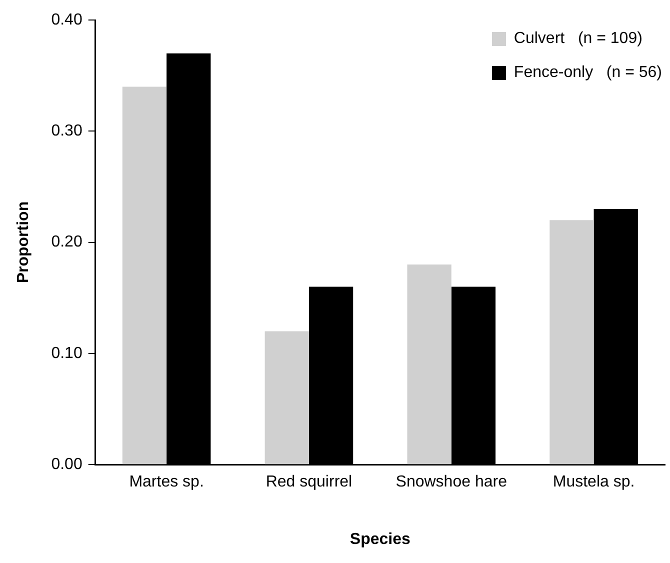 This screenshot has height=563, width=670. Describe the element at coordinates (66, 19) in the screenshot. I see `y-tick-label: 0.40` at that location.